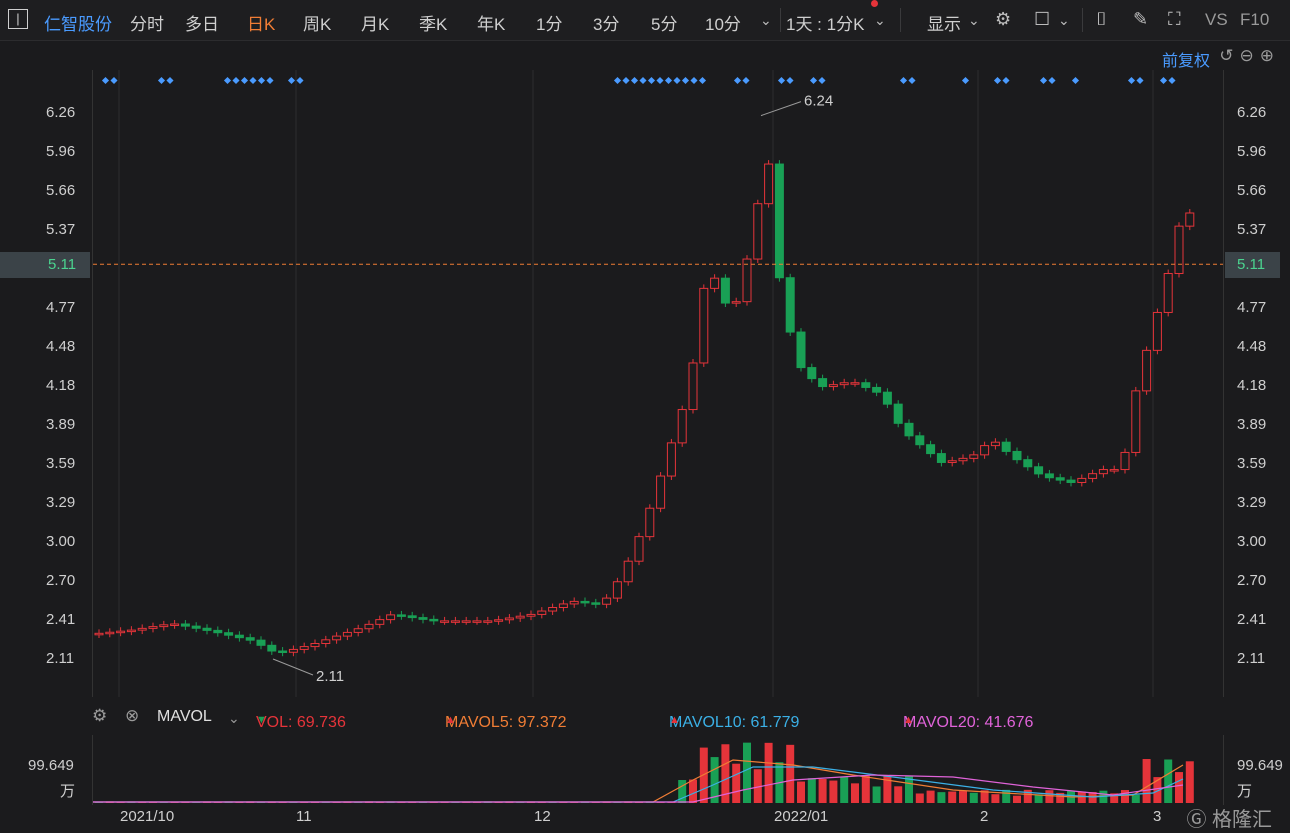  What do you see at coordinates (542, 816) in the screenshot?
I see `x-label-dec: 12` at bounding box center [542, 816].